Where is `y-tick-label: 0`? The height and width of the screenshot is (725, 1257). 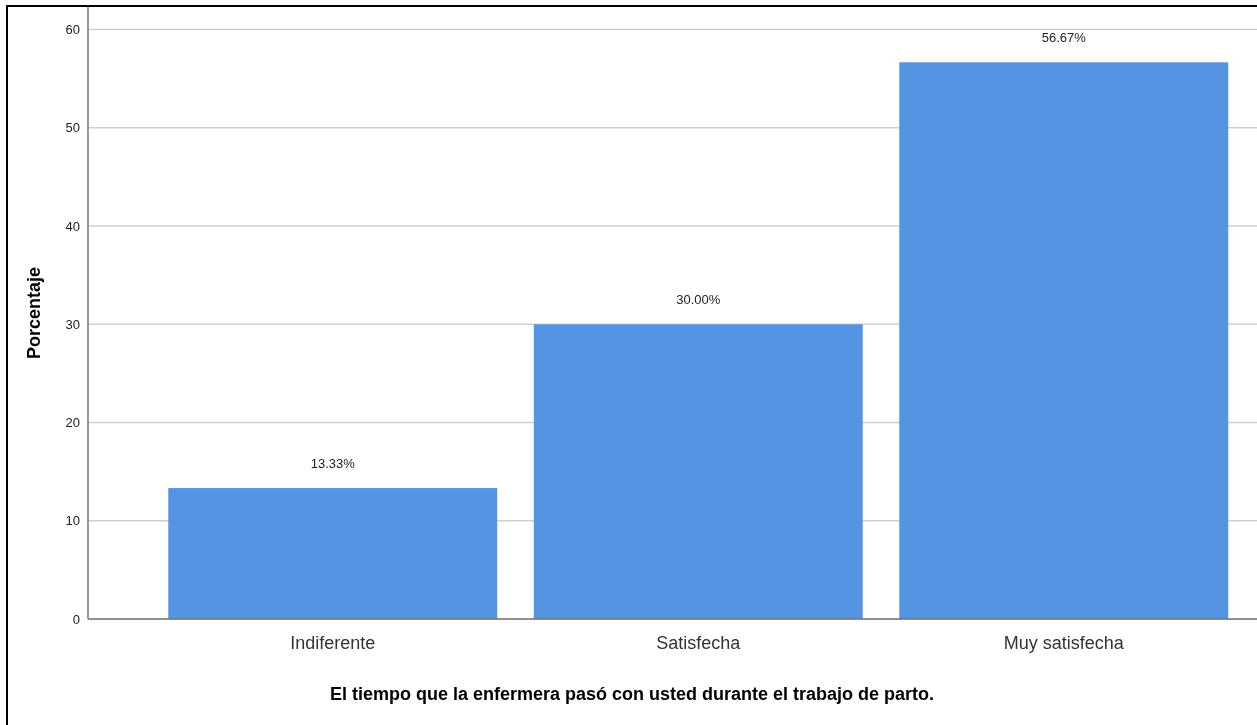 y-tick-label: 0 is located at coordinates (76, 619).